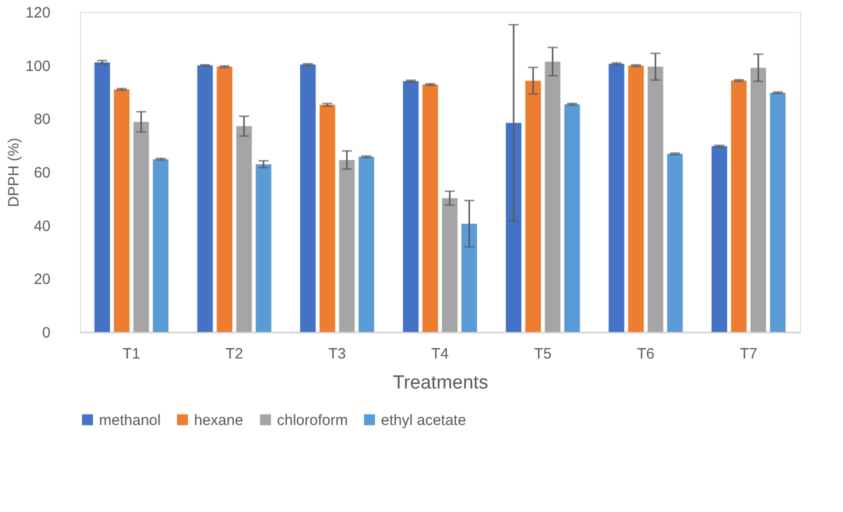 The image size is (843, 512). I want to click on y-tick-label: 20, so click(42, 279).